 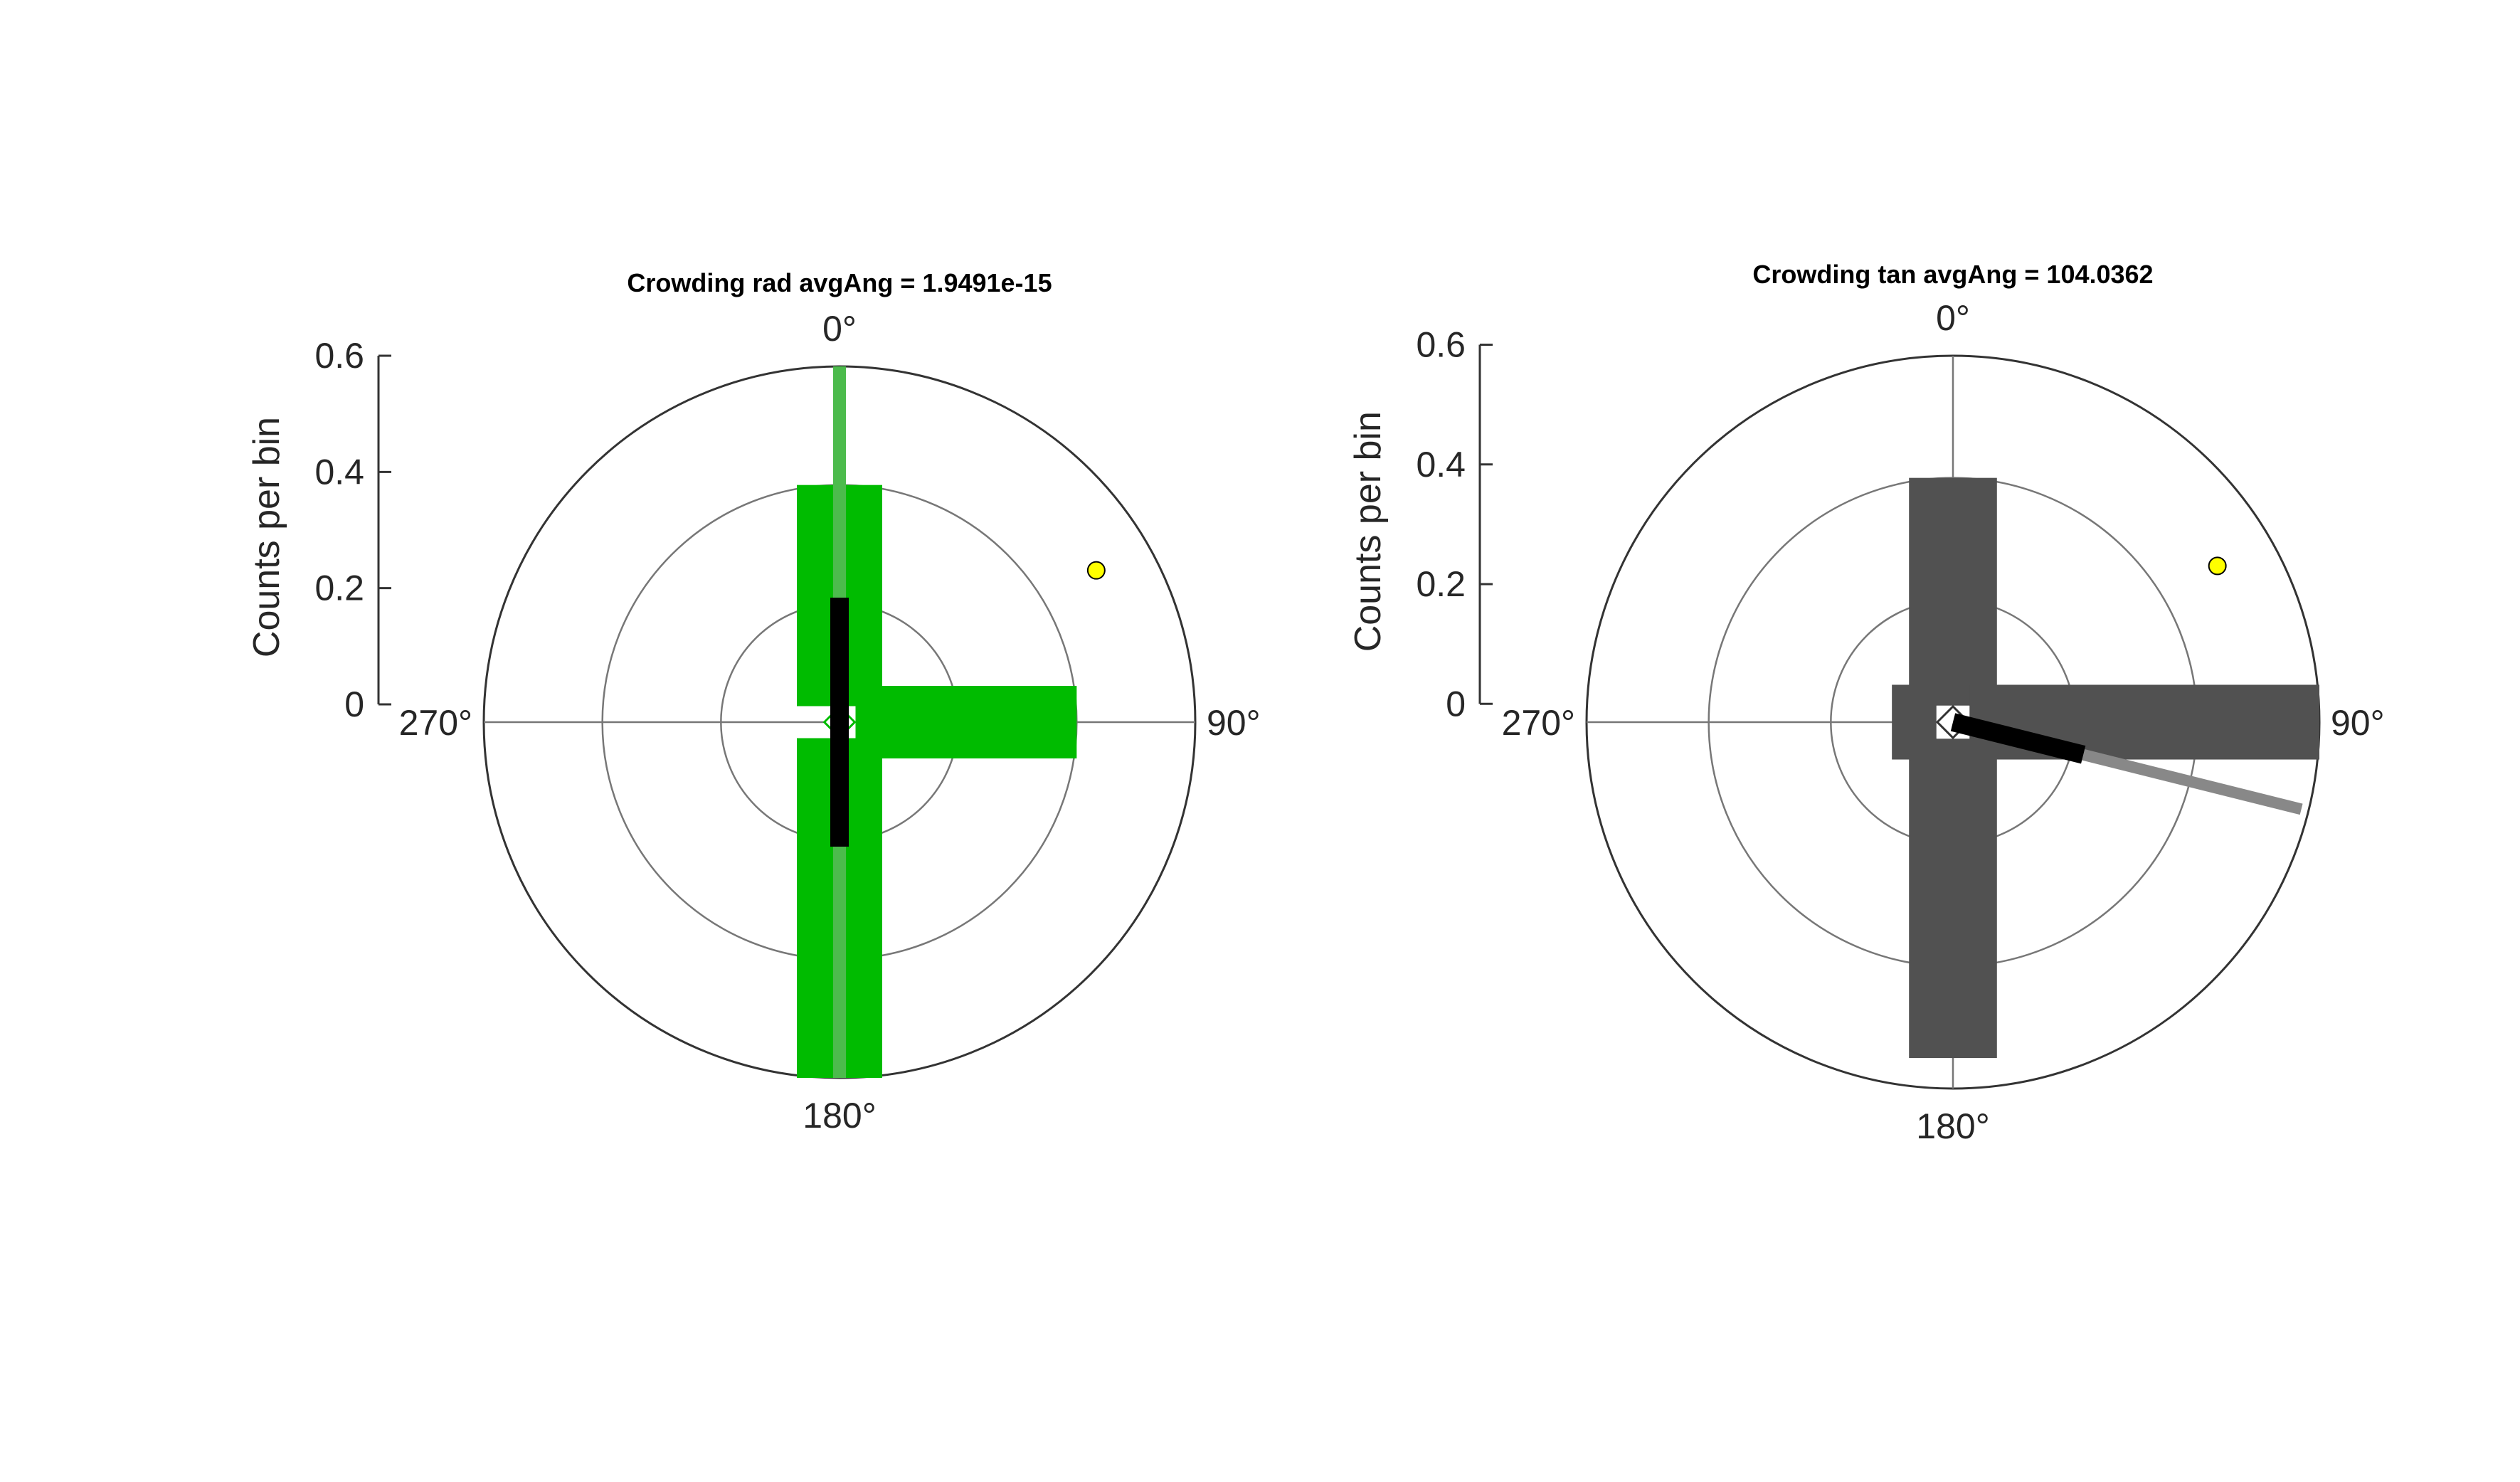 I want to click on chart-title: Crowding tan avgAng = 104.0362, so click(x=1952, y=275).